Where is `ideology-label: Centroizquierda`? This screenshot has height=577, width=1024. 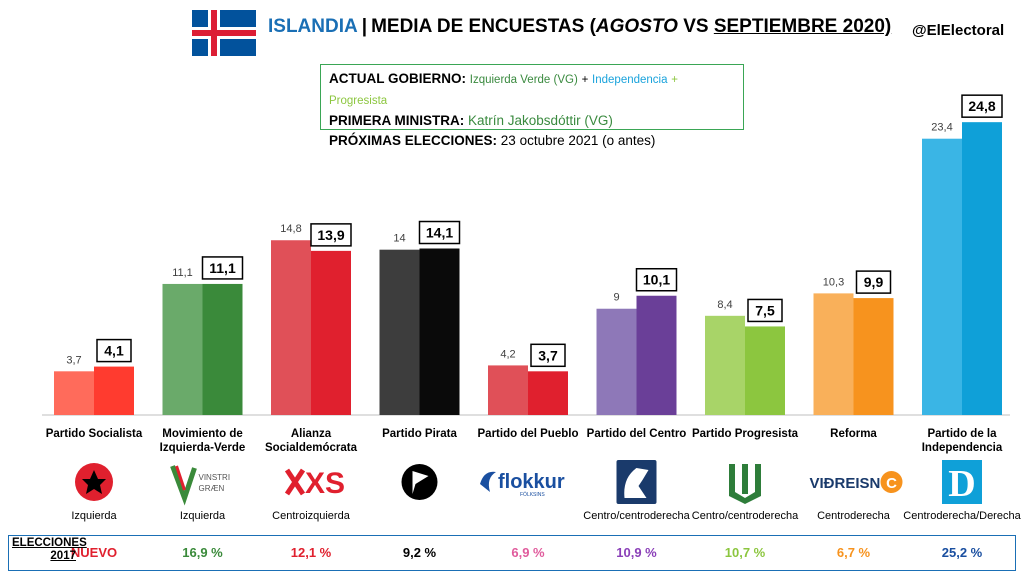 ideology-label: Centroizquierda is located at coordinates (311, 516).